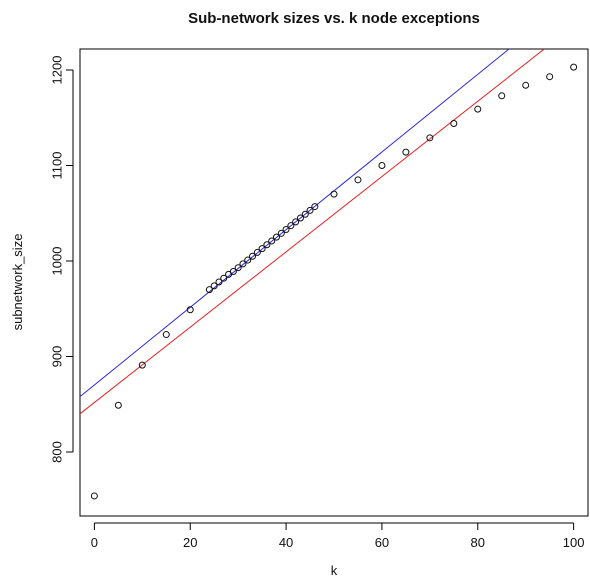 The height and width of the screenshot is (579, 590). I want to click on y-axis: 800 900 1000 1100 1200, so click(61, 259).